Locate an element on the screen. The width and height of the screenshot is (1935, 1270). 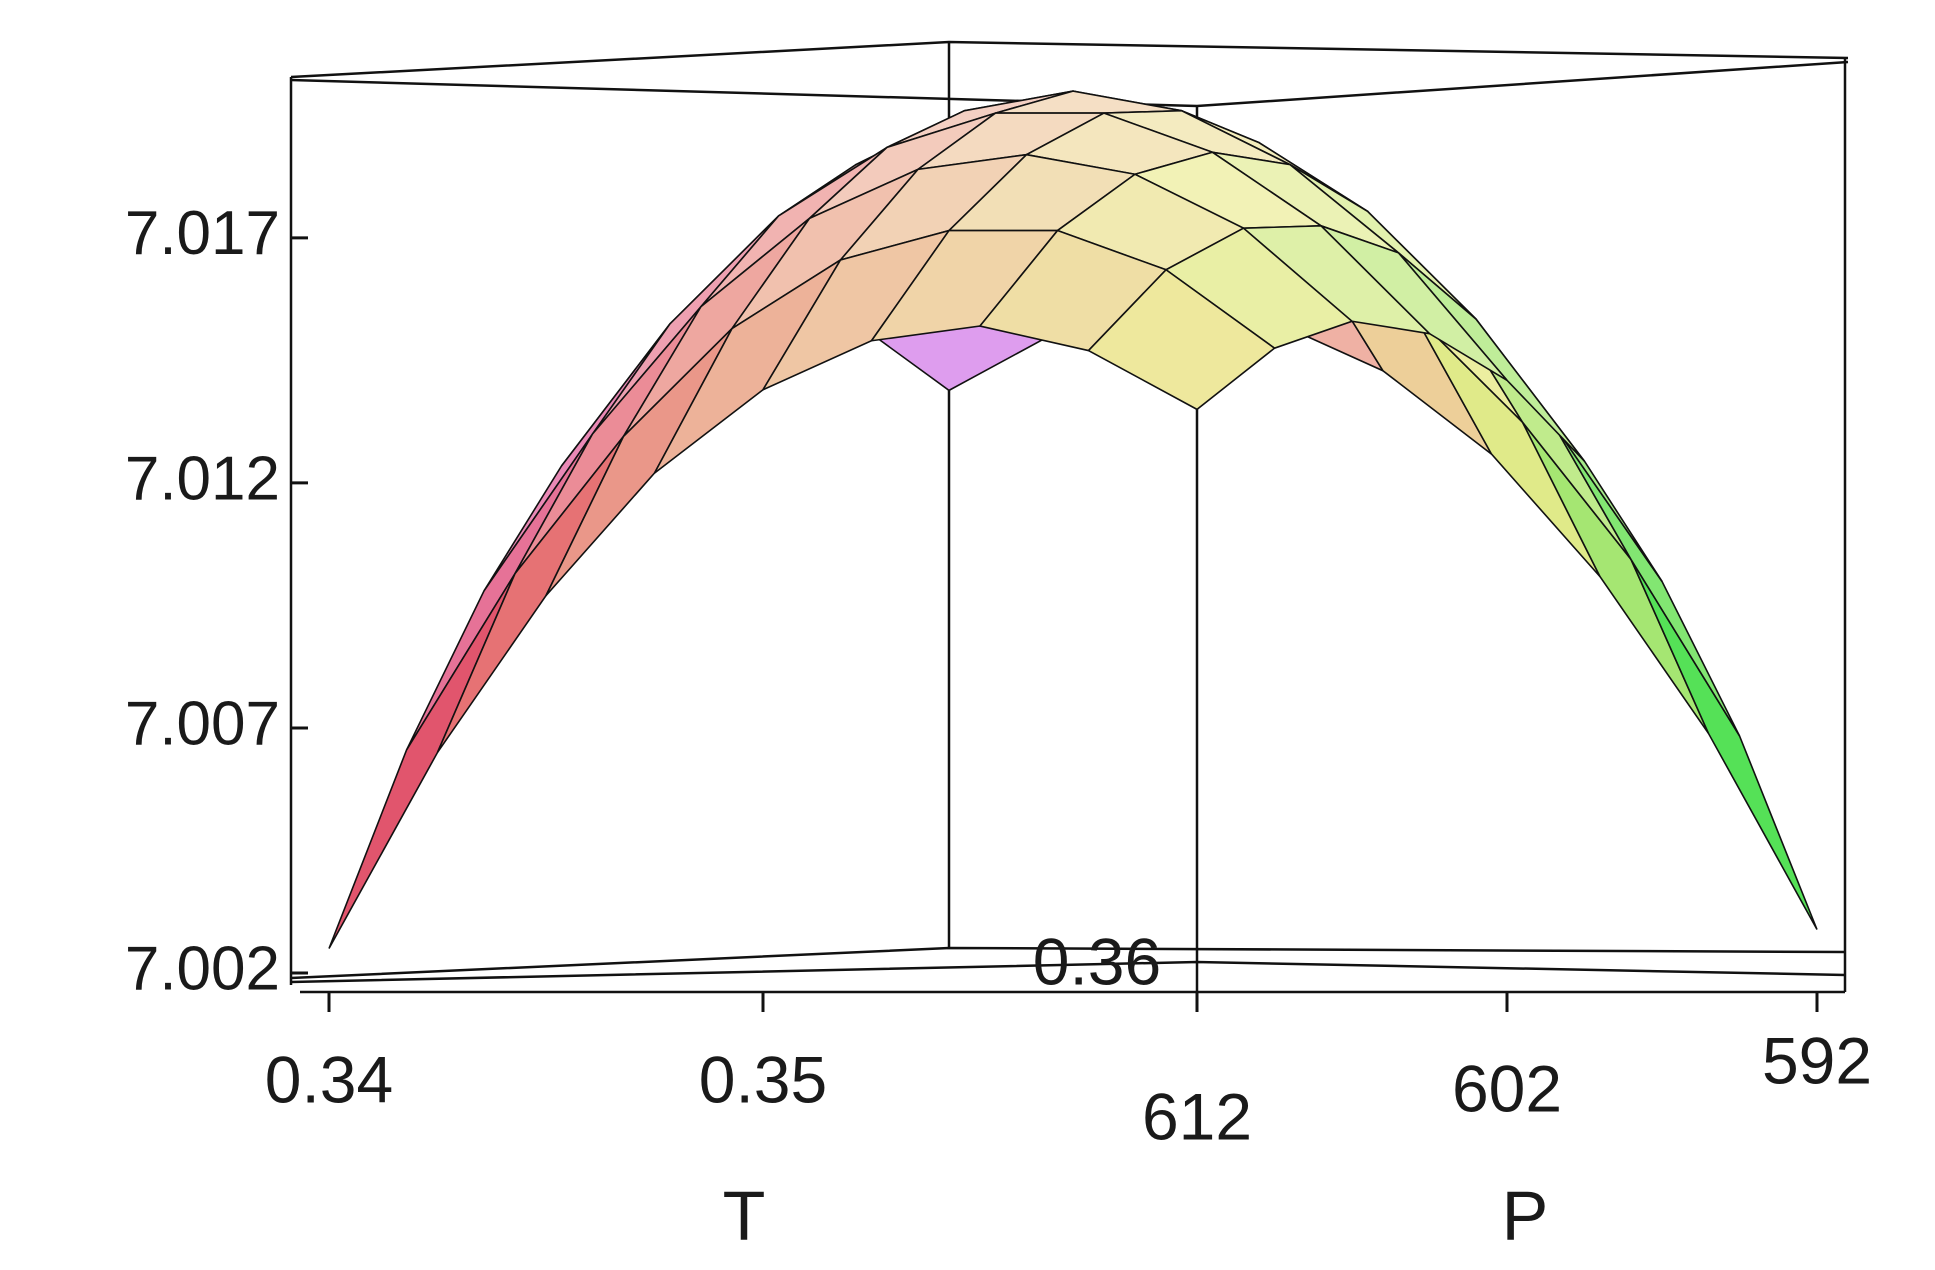
x-tick-label: 0.35 is located at coordinates (763, 1079).